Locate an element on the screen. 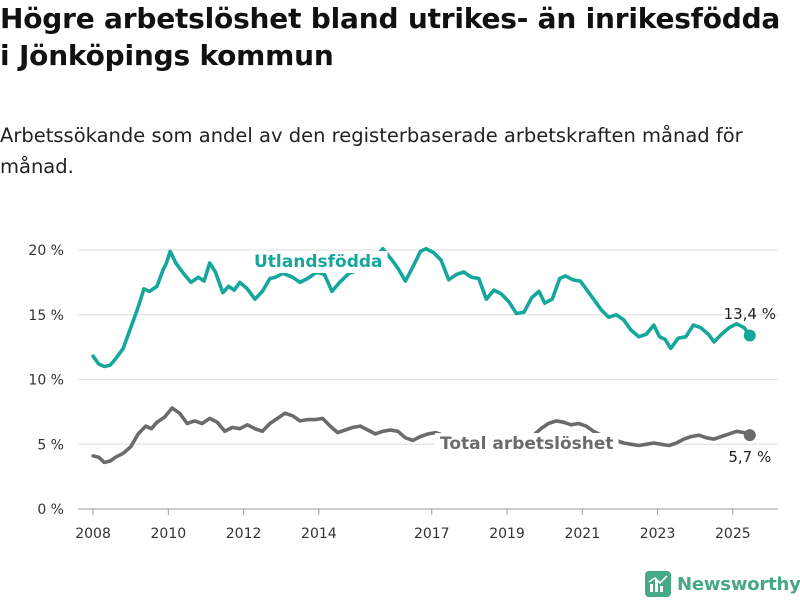 Image resolution: width=800 pixels, height=600 pixels. series-label-utlandsfodda: Utlandsfödda is located at coordinates (318, 262).